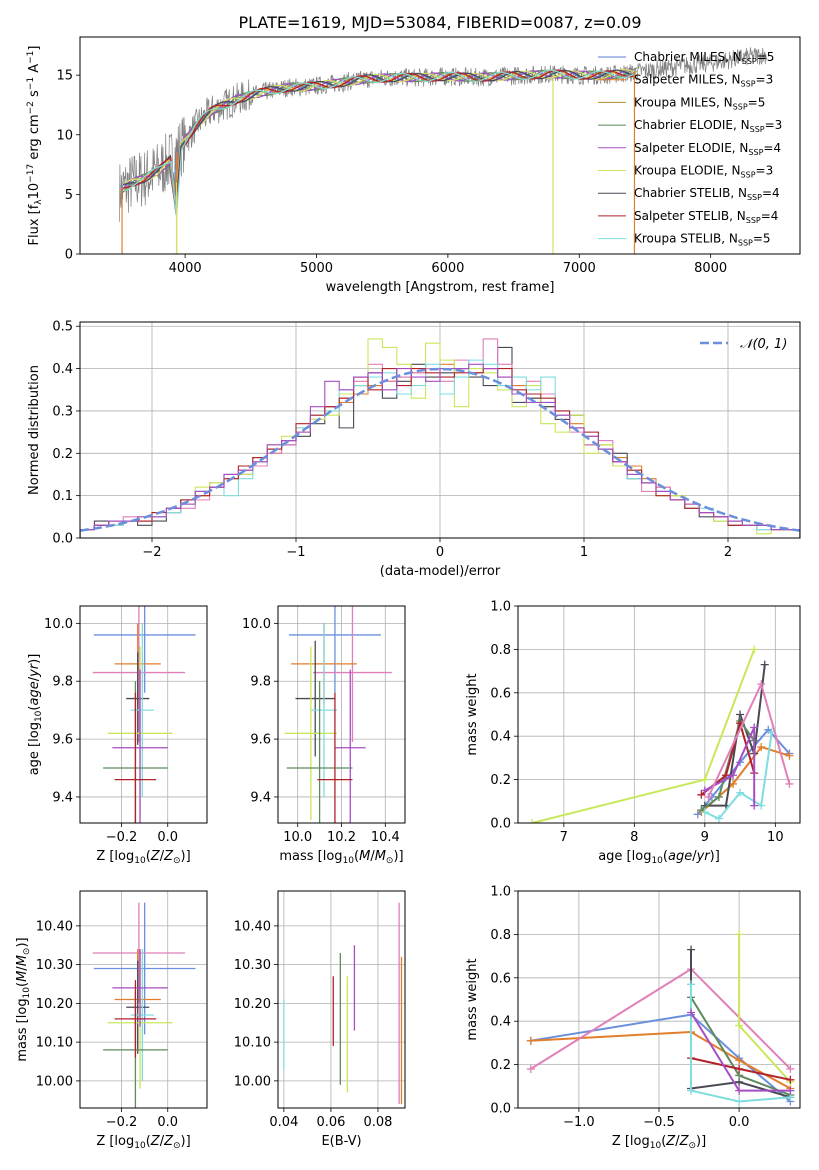  Describe the element at coordinates (62, 411) in the screenshot. I see `y-tick-label: 0.3` at that location.